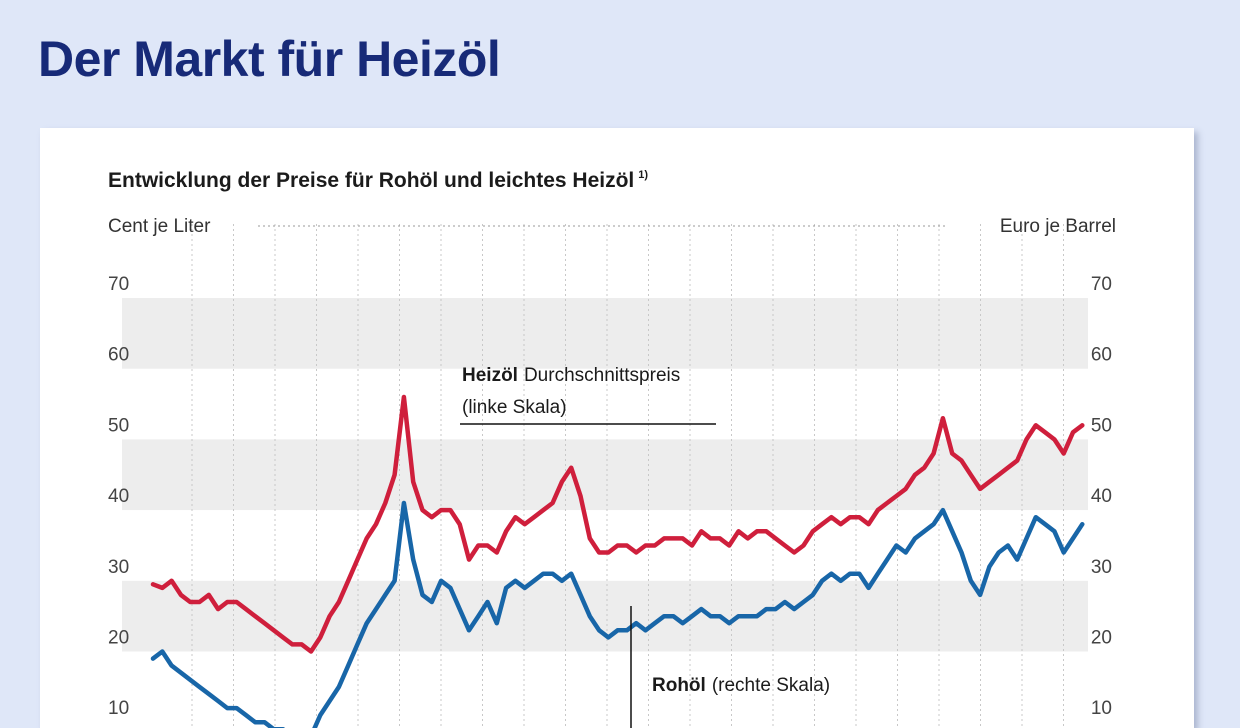  What do you see at coordinates (514, 407) in the screenshot?
I see `heizoel-axis-note: (linke Skala)` at bounding box center [514, 407].